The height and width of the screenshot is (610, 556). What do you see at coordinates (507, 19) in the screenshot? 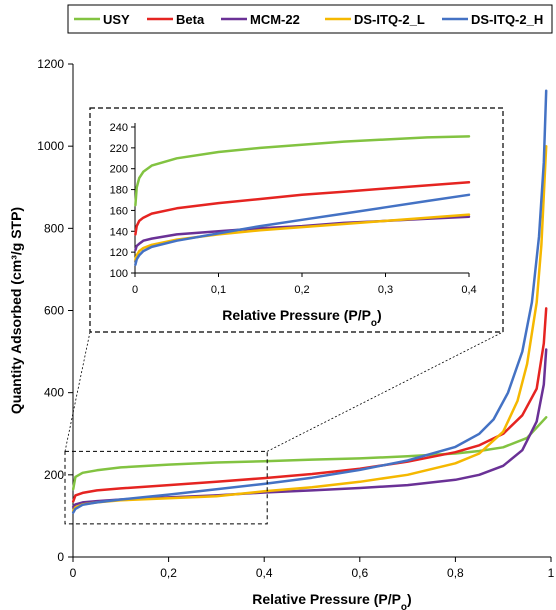
I see `legend-label: DS-ITQ-2_H` at bounding box center [507, 19].